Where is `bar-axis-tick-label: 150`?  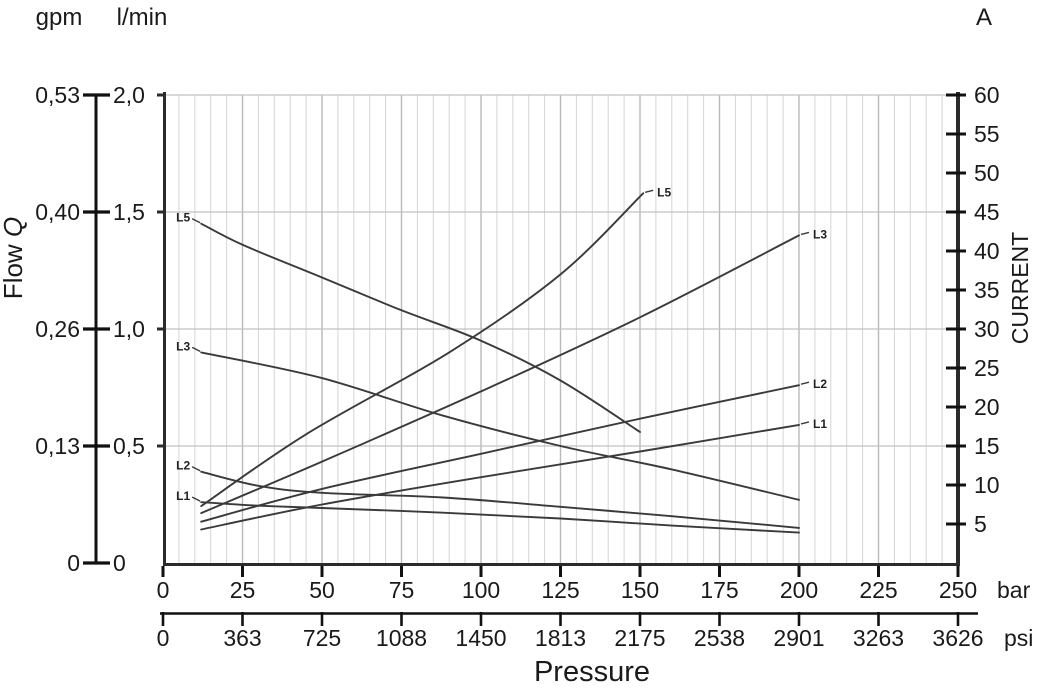 bar-axis-tick-label: 150 is located at coordinates (640, 590).